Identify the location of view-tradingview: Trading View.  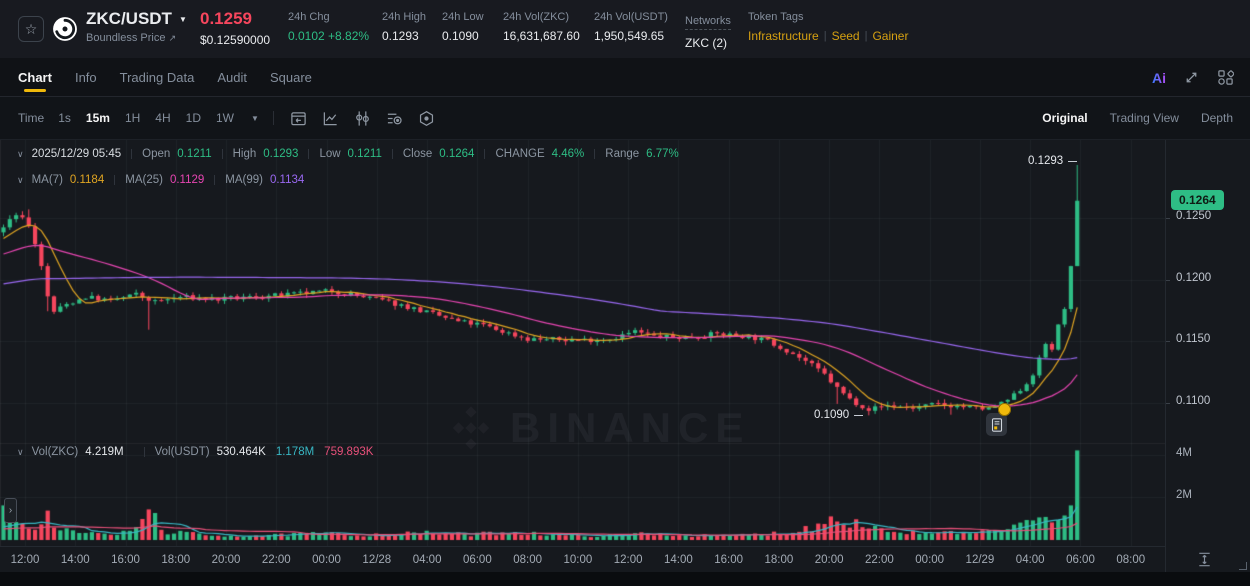
(1144, 118).